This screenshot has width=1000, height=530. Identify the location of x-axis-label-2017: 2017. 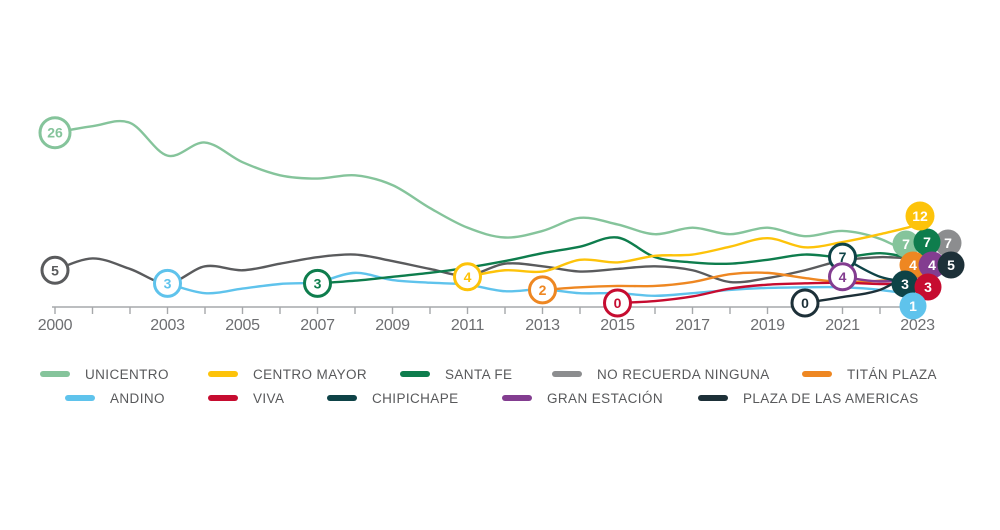
(692, 325).